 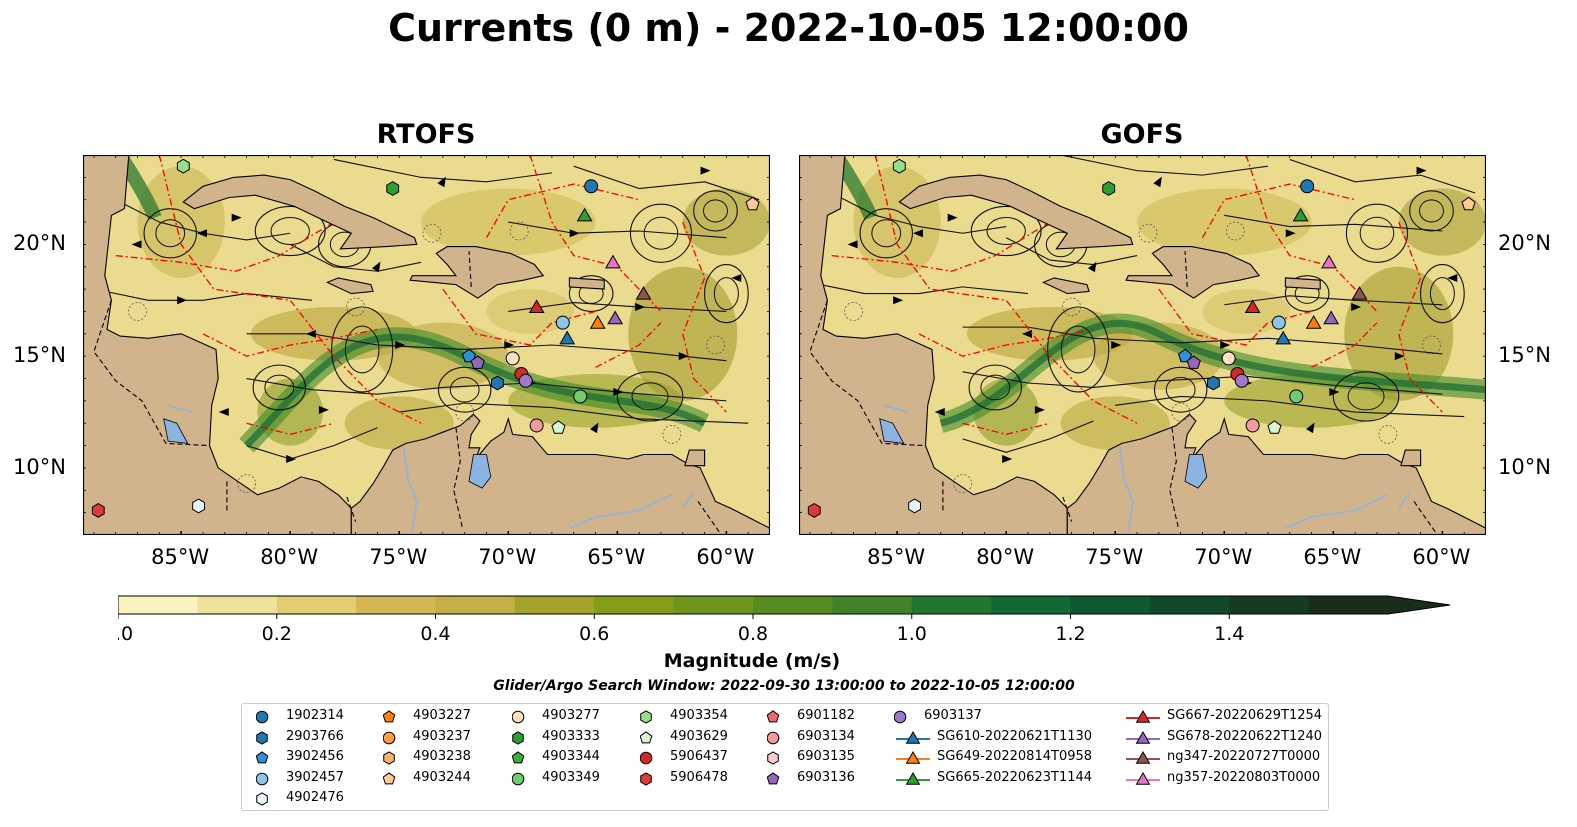 What do you see at coordinates (1245, 736) in the screenshot?
I see `legend-label: SG678-20220622T1240` at bounding box center [1245, 736].